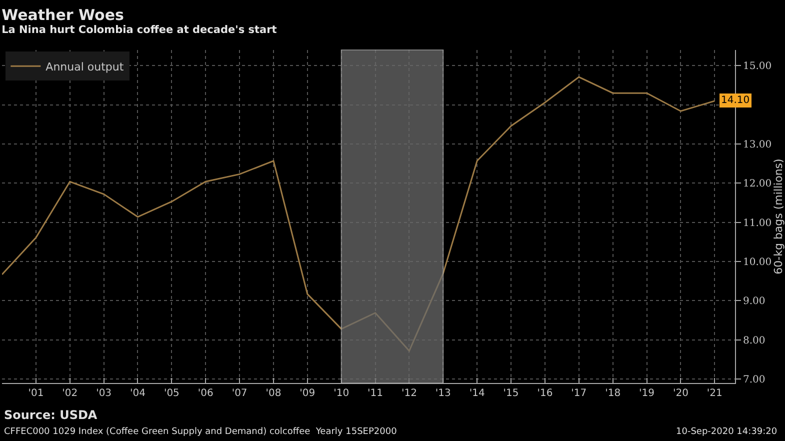 This screenshot has width=785, height=441. What do you see at coordinates (104, 393) in the screenshot?
I see `x-tick-label: '03` at bounding box center [104, 393].